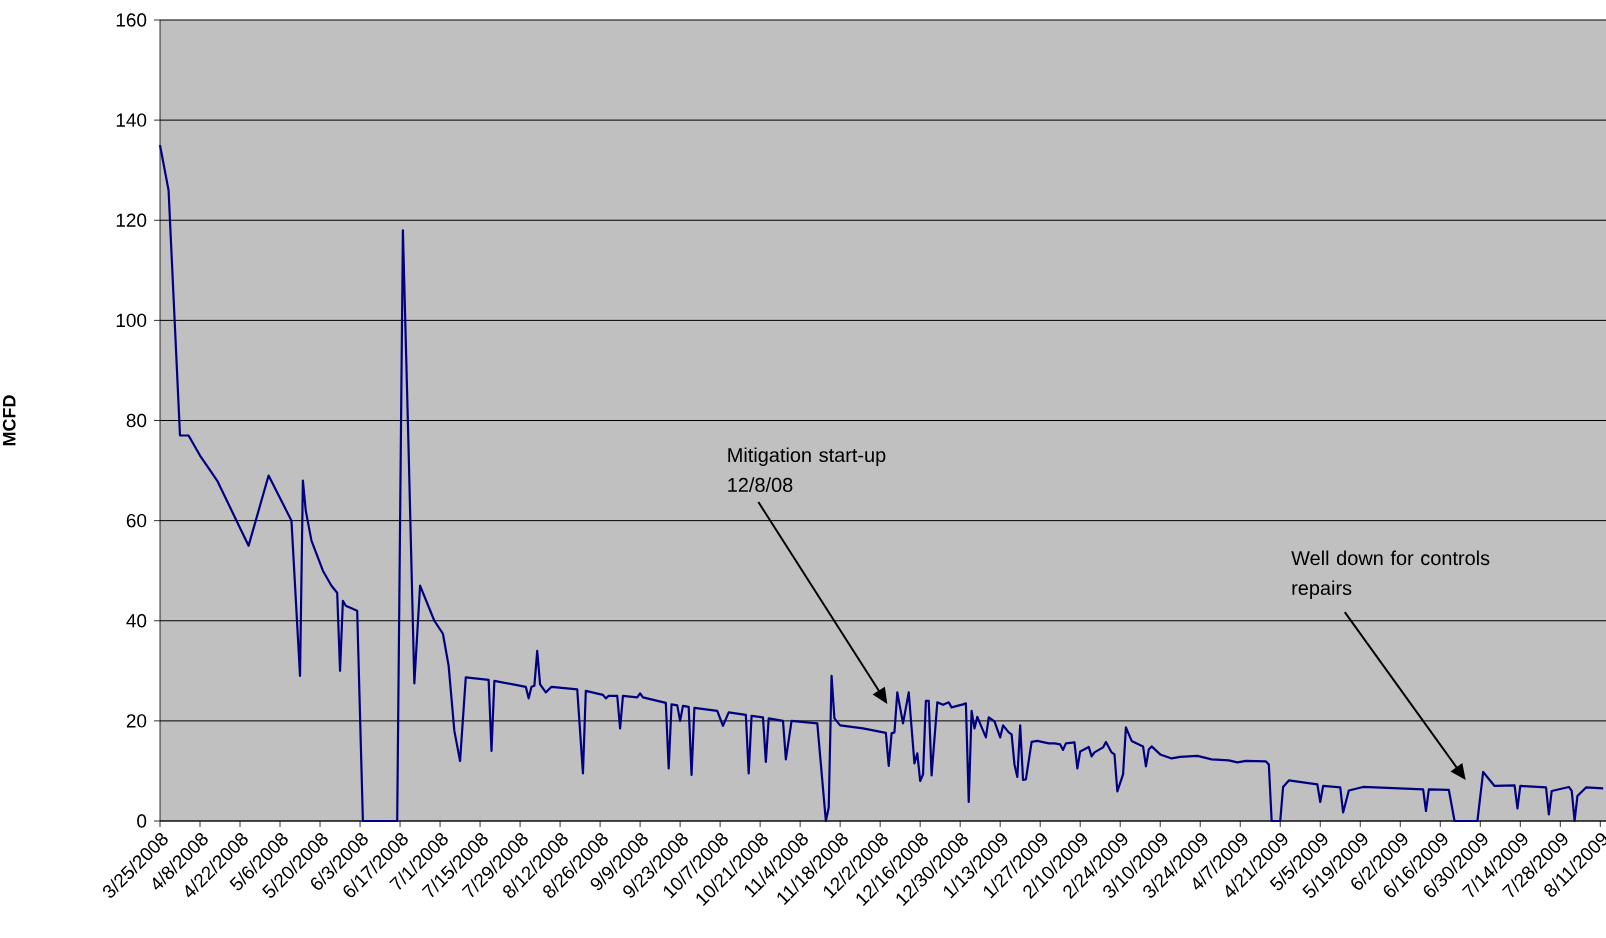 This screenshot has height=938, width=1606. I want to click on y-tick-label: 100, so click(131, 320).